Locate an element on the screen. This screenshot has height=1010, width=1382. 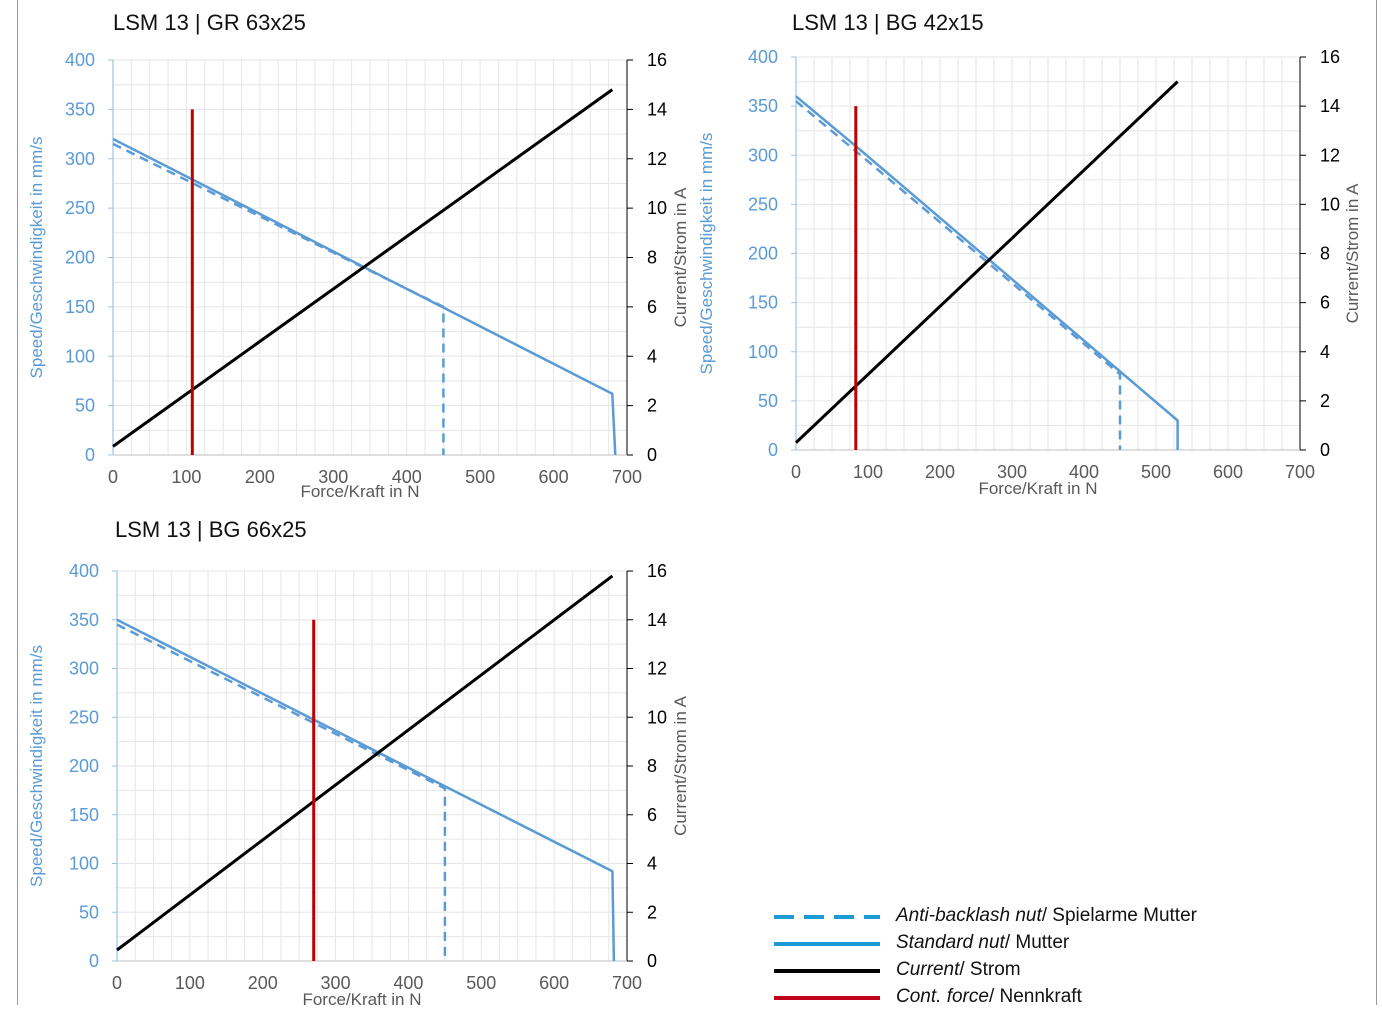
chart-title: LSM 13 | BG 42x15 is located at coordinates (888, 22).